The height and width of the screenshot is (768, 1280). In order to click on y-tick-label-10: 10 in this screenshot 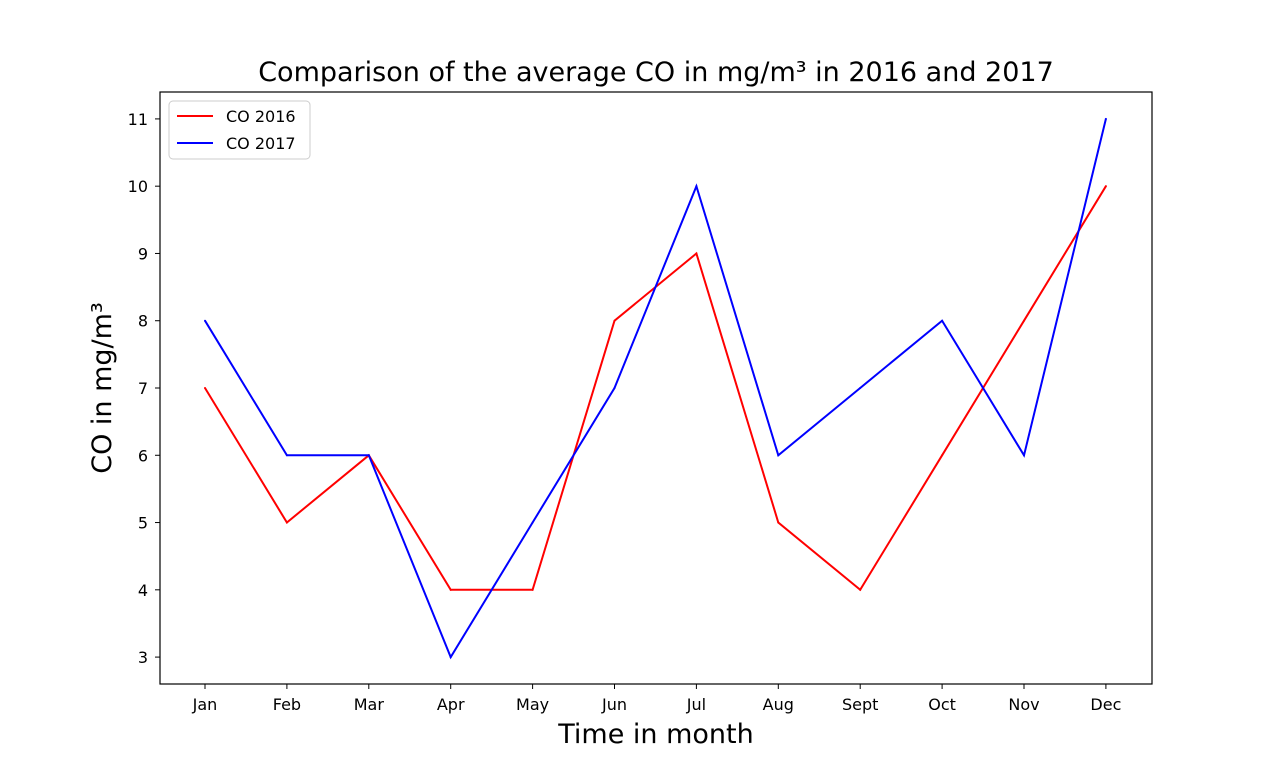, I will do `click(138, 186)`.